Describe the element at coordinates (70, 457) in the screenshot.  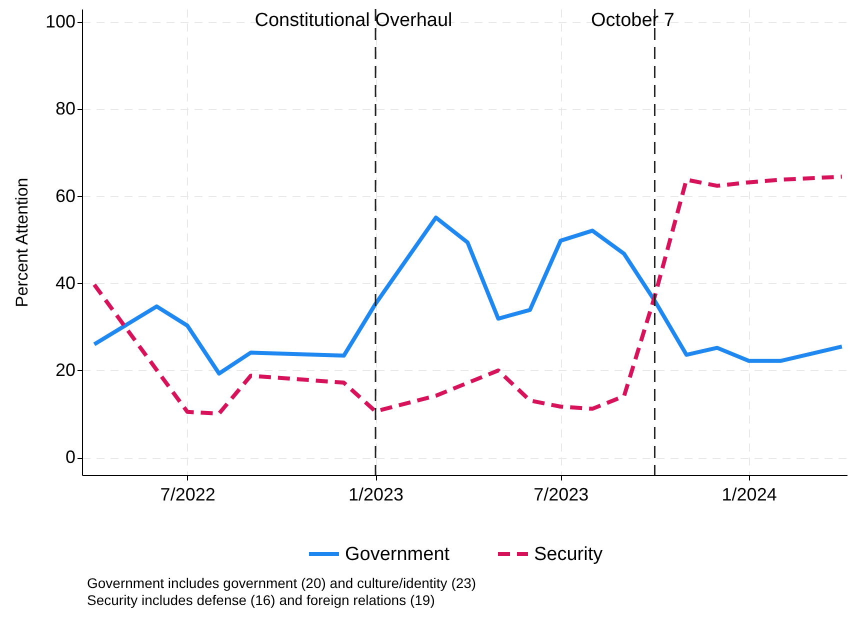
I see `y-tick-label: 0` at that location.